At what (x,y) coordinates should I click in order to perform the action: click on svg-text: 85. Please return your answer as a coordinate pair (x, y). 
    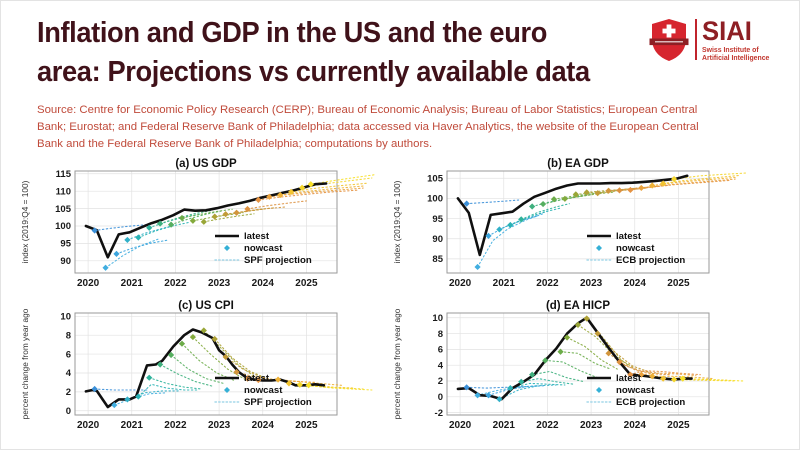
    Looking at the image, I should click on (437, 259).